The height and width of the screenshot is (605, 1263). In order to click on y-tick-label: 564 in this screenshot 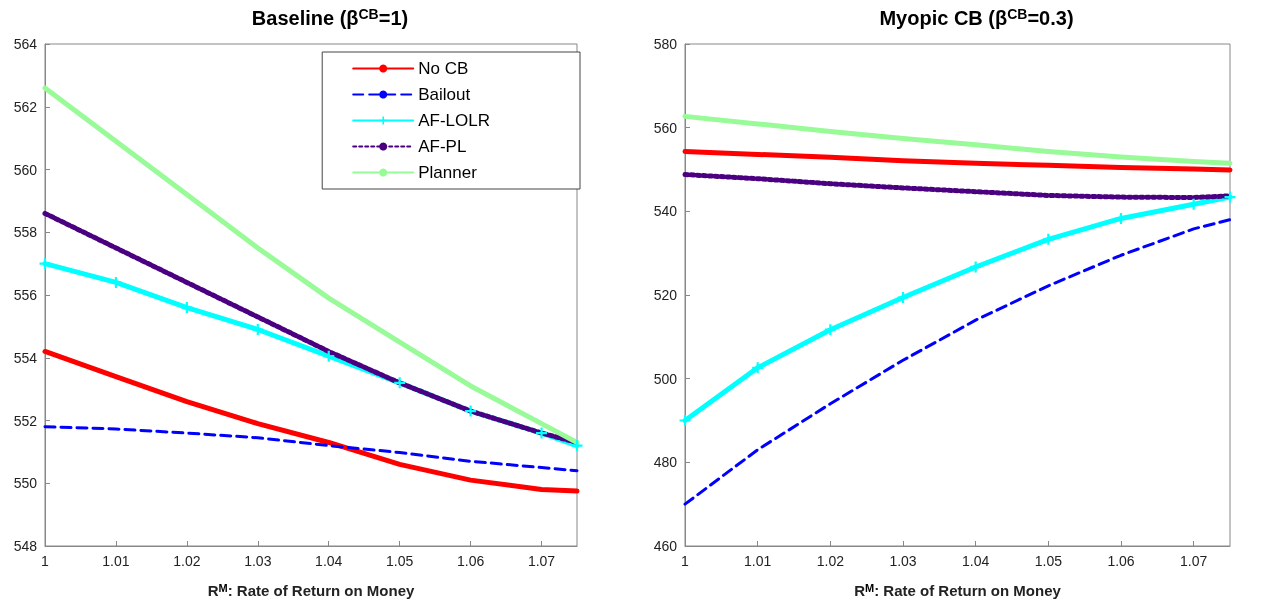, I will do `click(25, 44)`.